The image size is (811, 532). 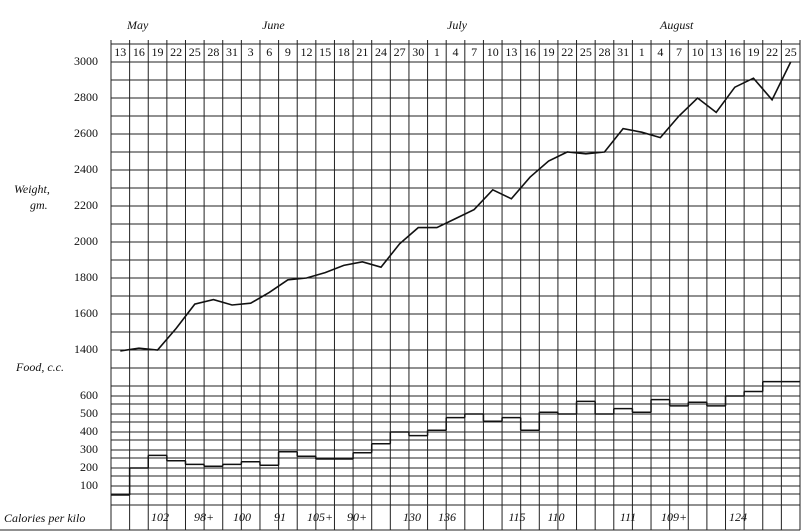 What do you see at coordinates (242, 517) in the screenshot?
I see `calories-value: 100` at bounding box center [242, 517].